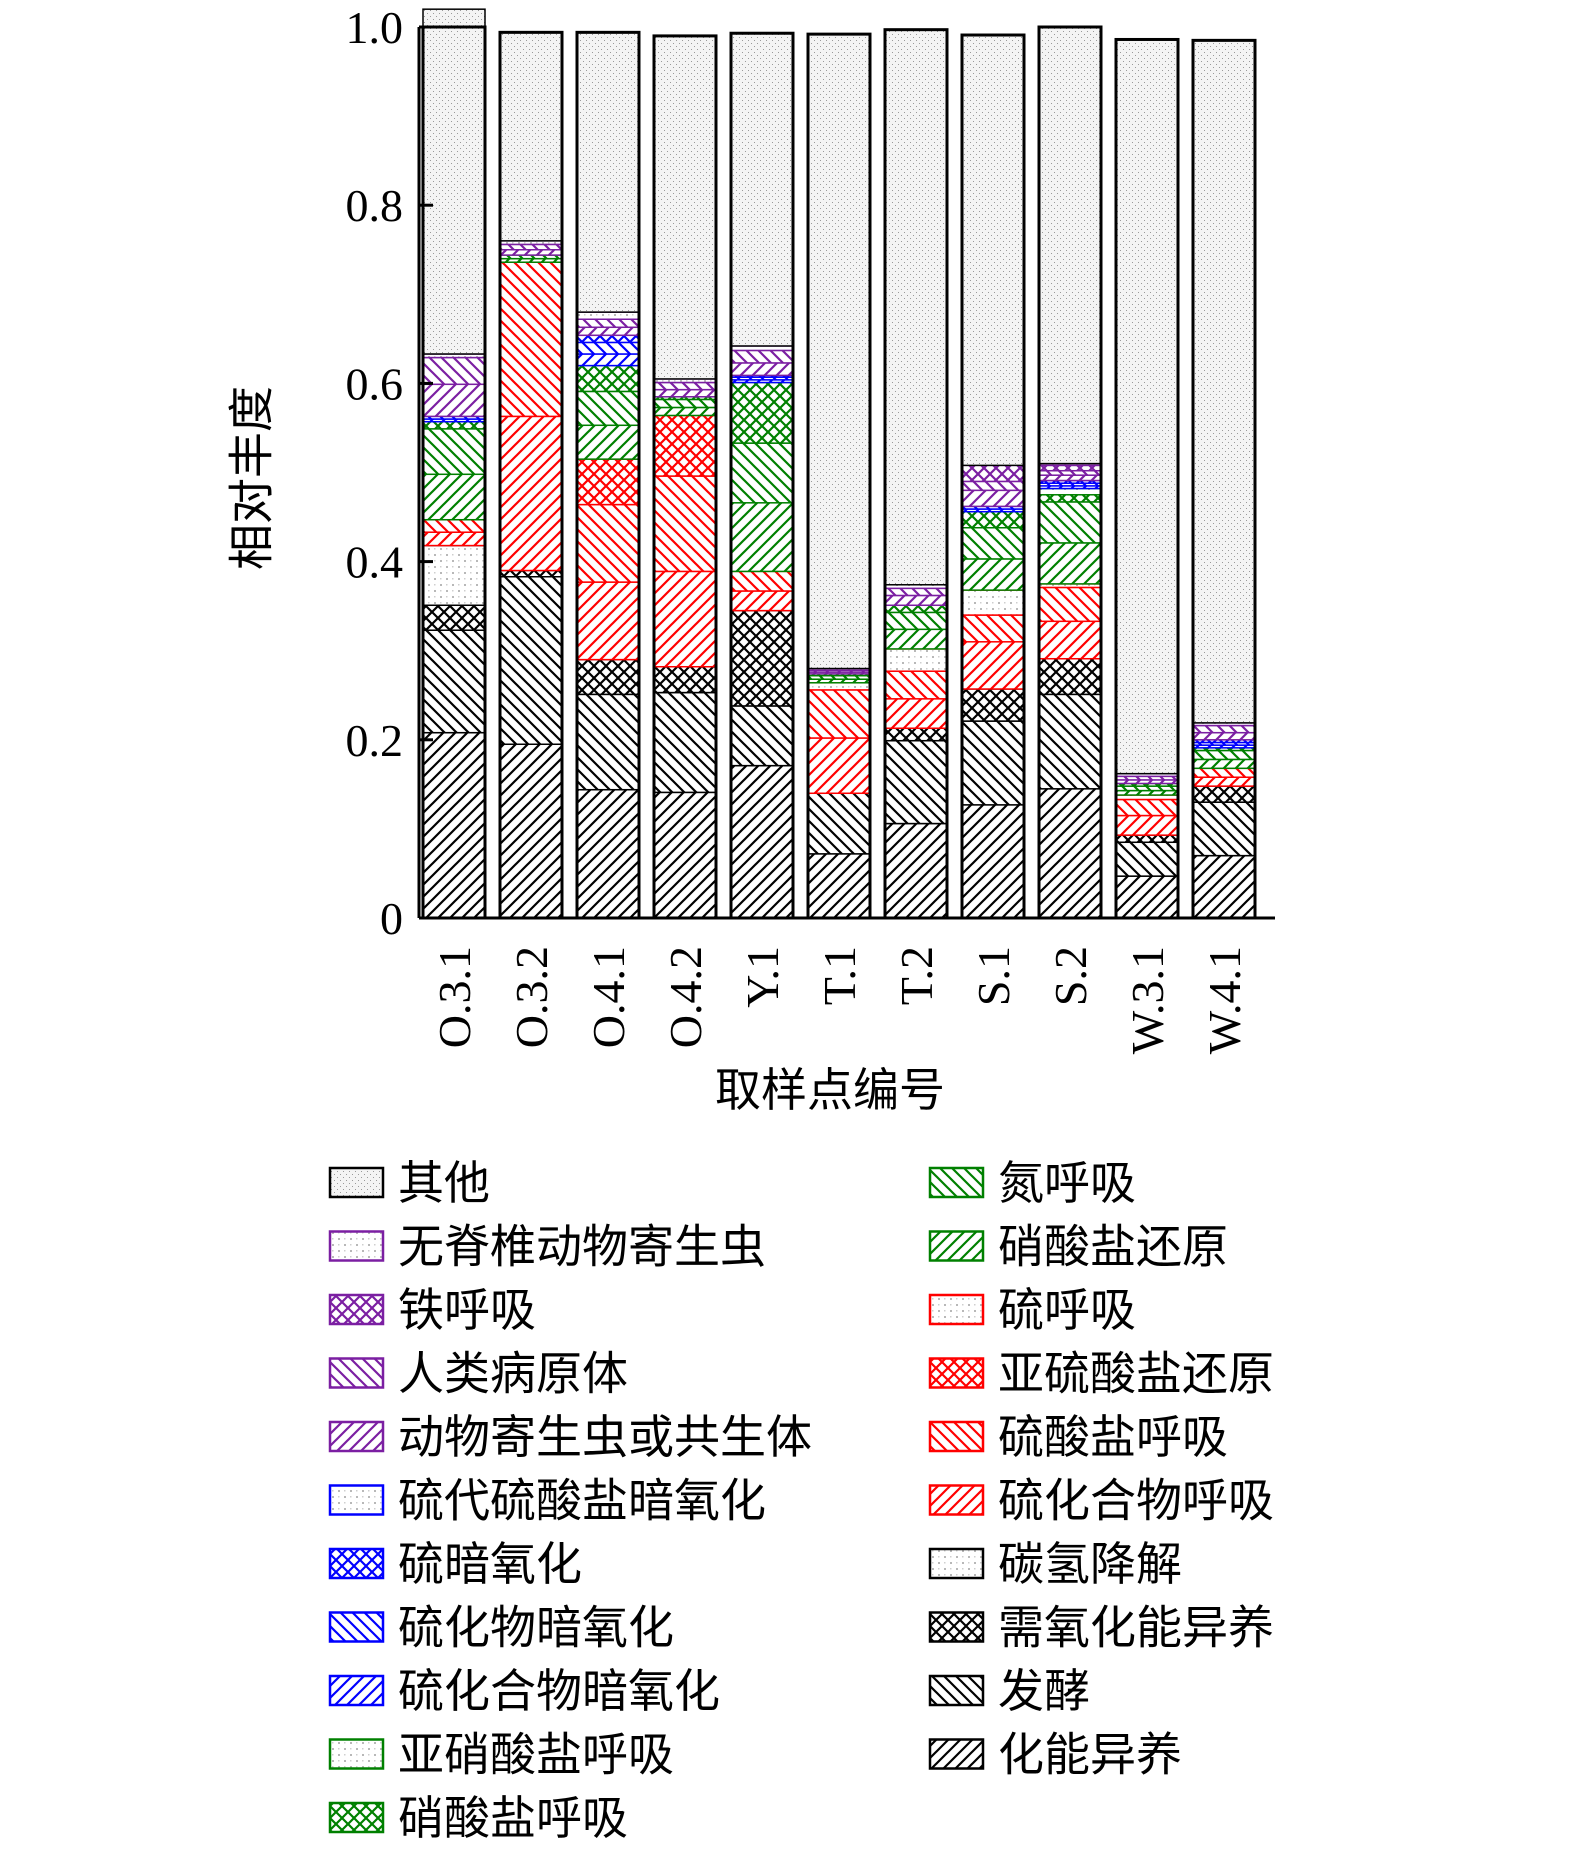 The image size is (1575, 1849). Describe the element at coordinates (444, 1183) in the screenshot. I see `legend-label: 其他` at that location.